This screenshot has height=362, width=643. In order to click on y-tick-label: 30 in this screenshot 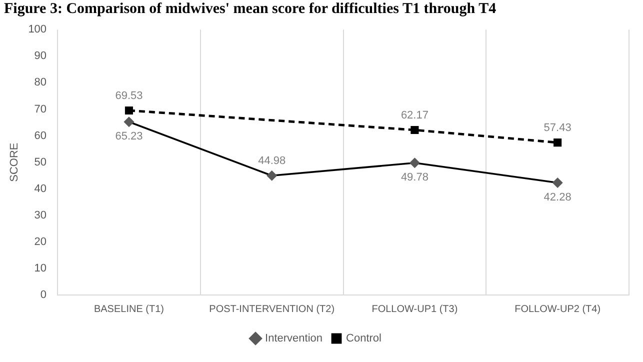, I will do `click(40, 215)`.